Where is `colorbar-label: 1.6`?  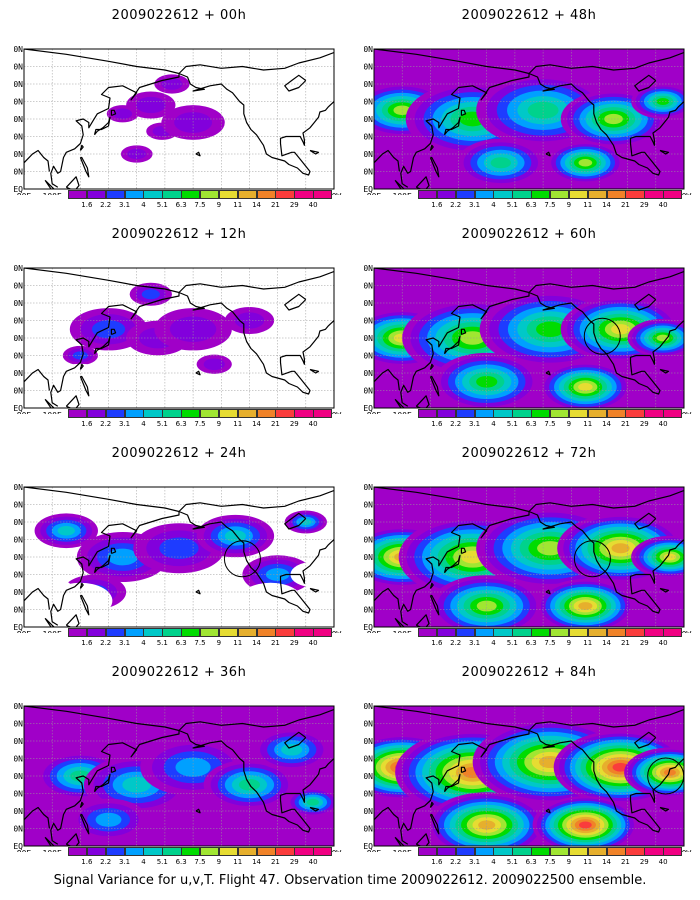
colorbar-label: 1.6 is located at coordinates (87, 643).